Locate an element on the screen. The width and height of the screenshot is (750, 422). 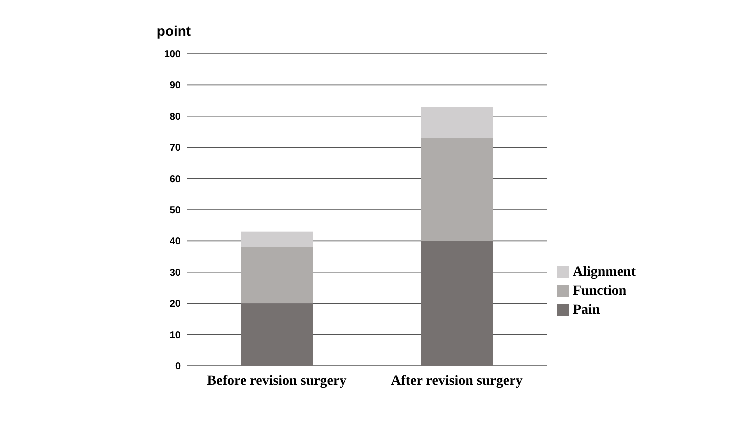
y-tick-label: 20 is located at coordinates (176, 304).